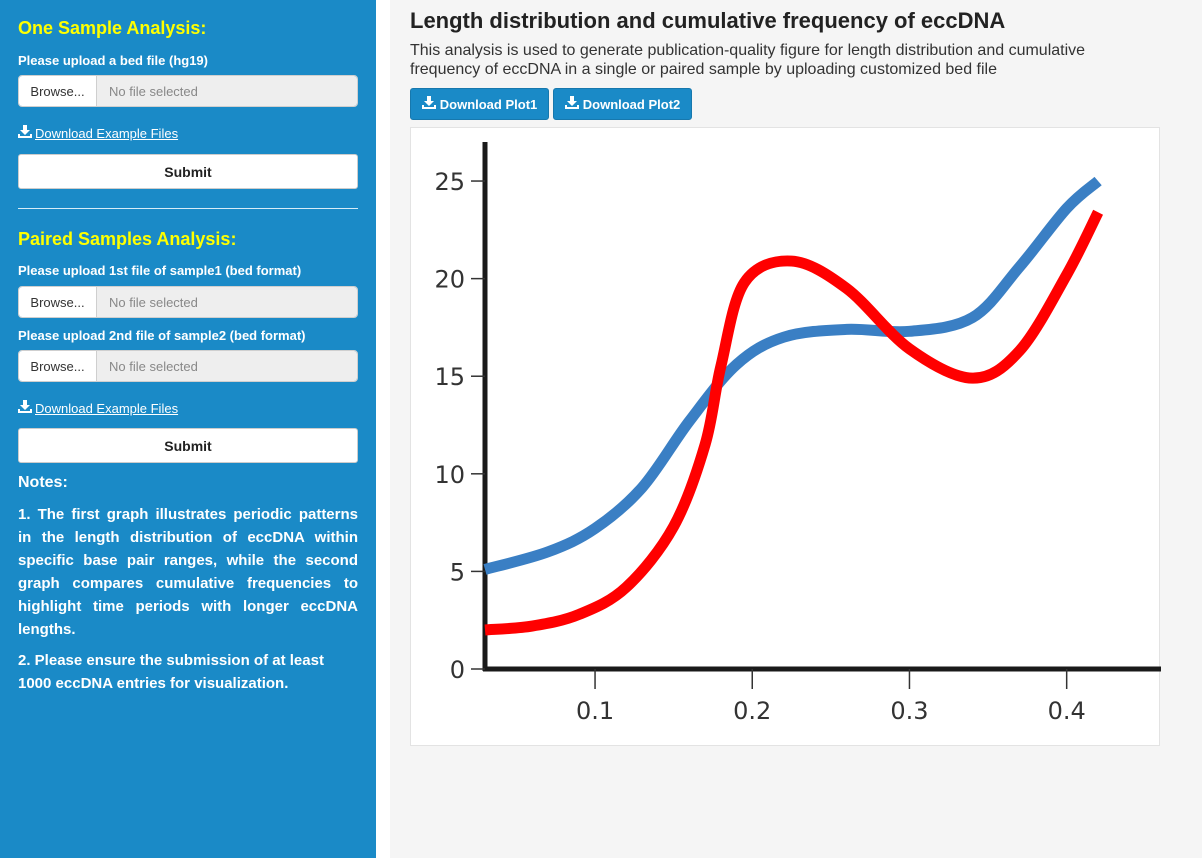 Image resolution: width=1202 pixels, height=858 pixels. Describe the element at coordinates (909, 711) in the screenshot. I see `x-tick-label: 0.3` at that location.